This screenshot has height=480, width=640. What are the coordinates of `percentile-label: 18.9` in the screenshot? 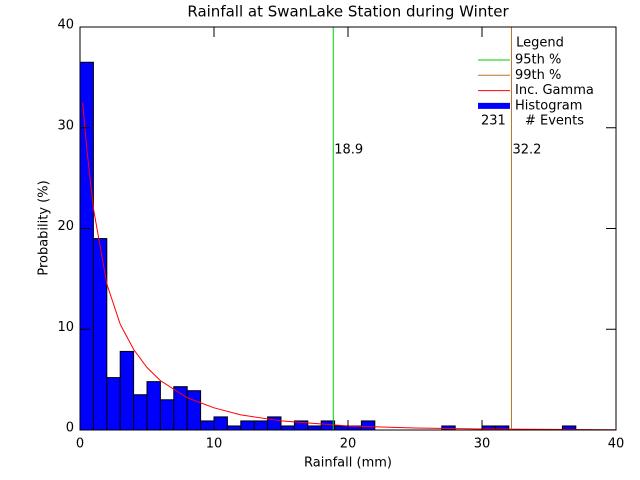 It's located at (348, 150).